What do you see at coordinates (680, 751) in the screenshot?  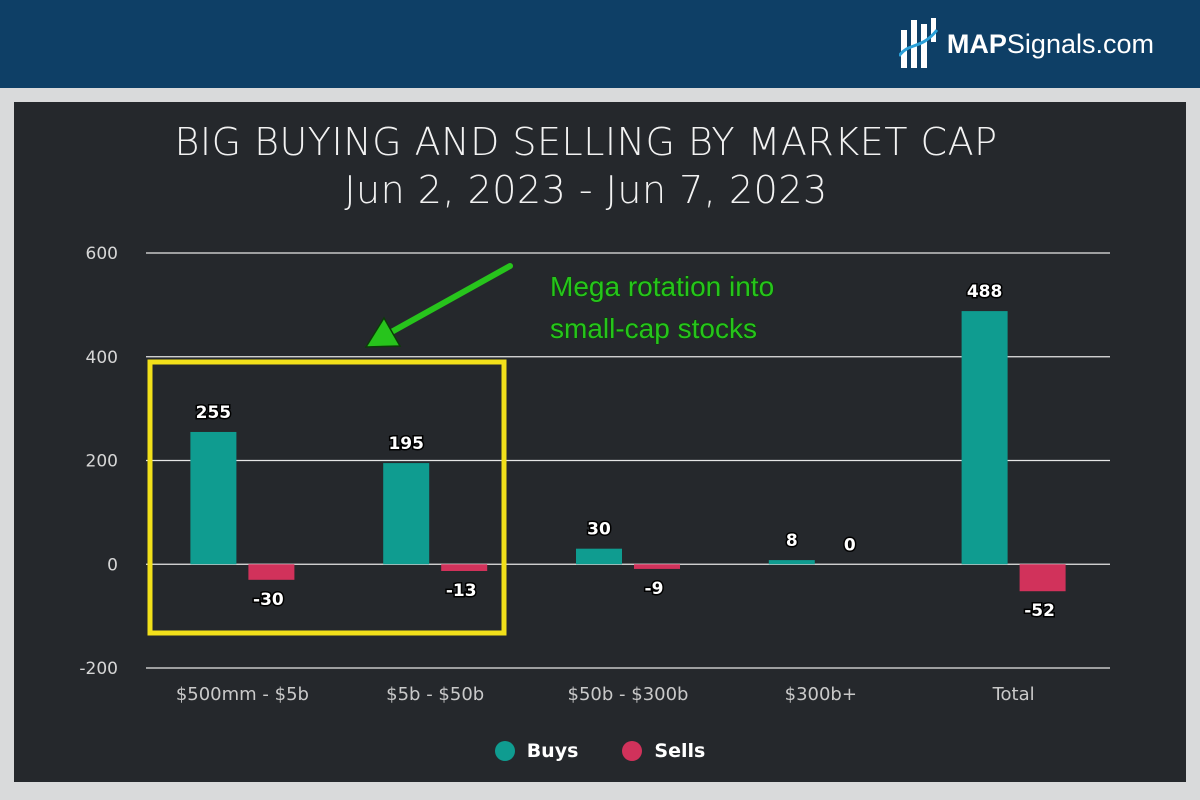 I see `legend-label-sells: Sells` at bounding box center [680, 751].